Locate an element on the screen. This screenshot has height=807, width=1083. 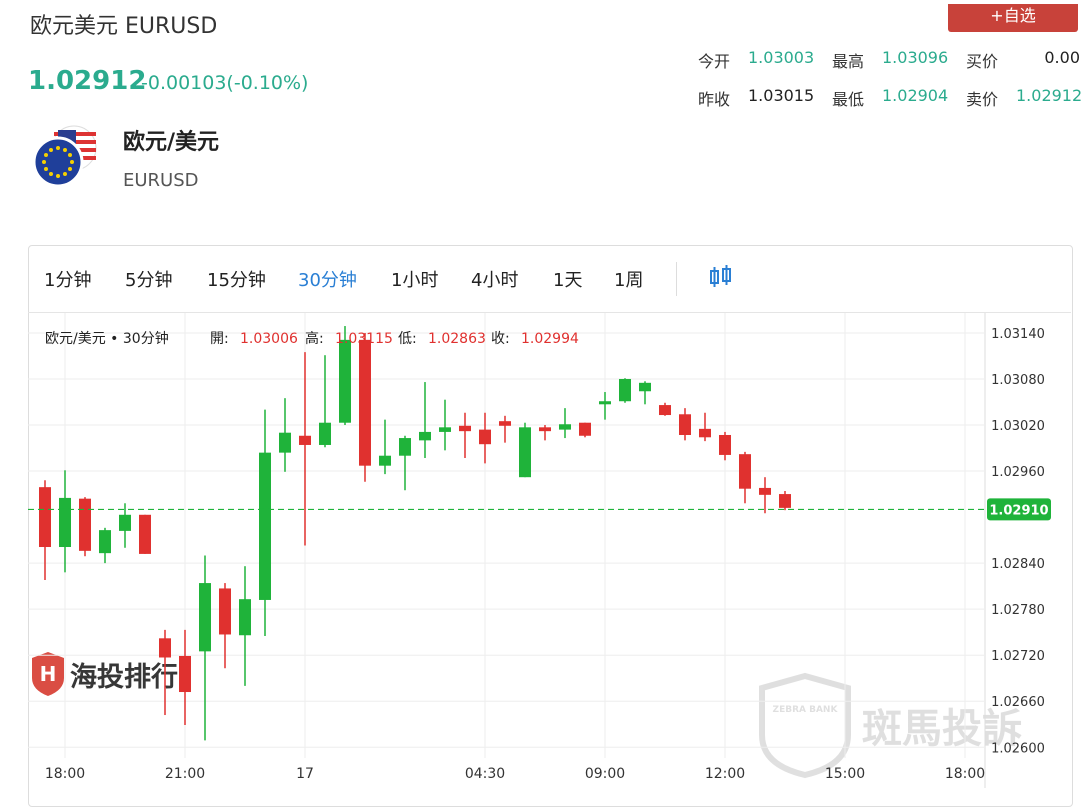
y-tick-label: 1.02600 is located at coordinates (1018, 748).